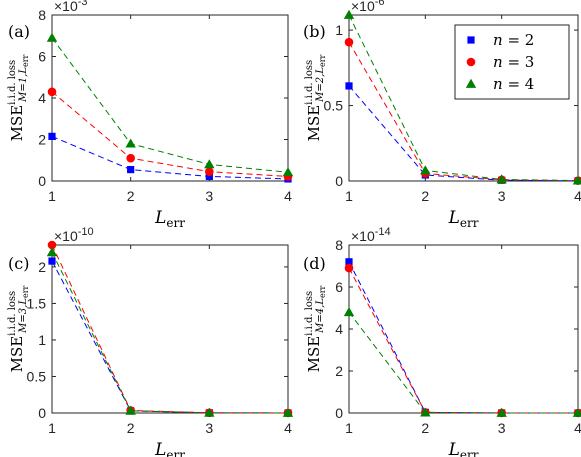  I want to click on panel-label: (b), so click(314, 31).